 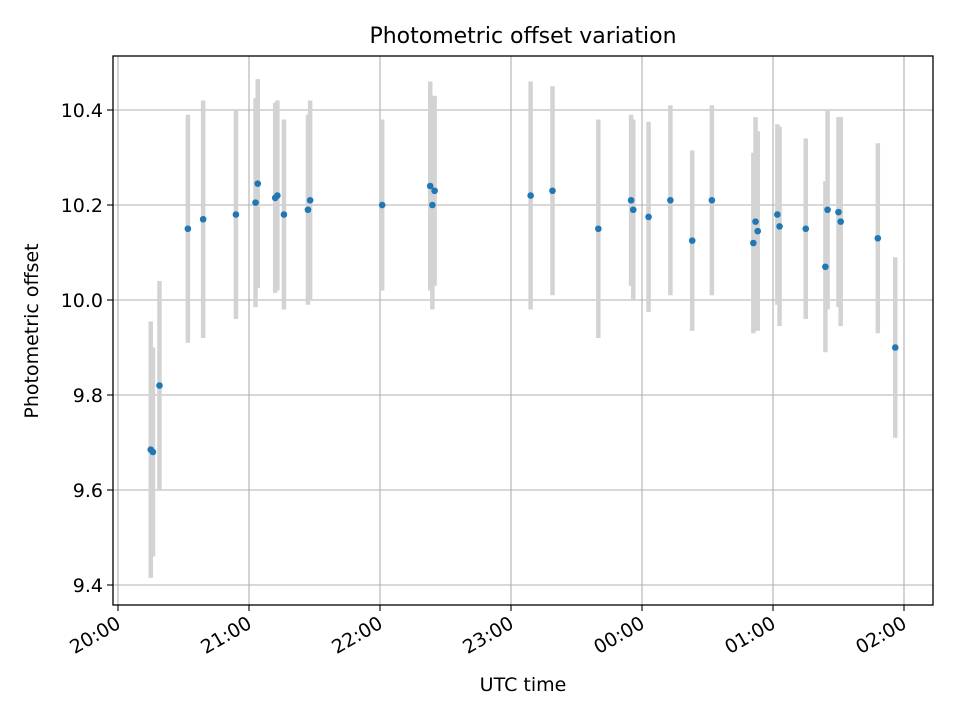 I want to click on x-tick-label: 01:00, so click(x=750, y=635).